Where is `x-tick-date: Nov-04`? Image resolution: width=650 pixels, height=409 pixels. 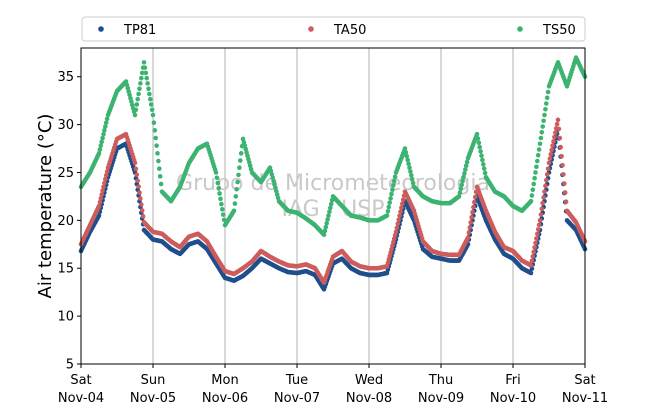
x-tick-date: Nov-04 is located at coordinates (81, 398).